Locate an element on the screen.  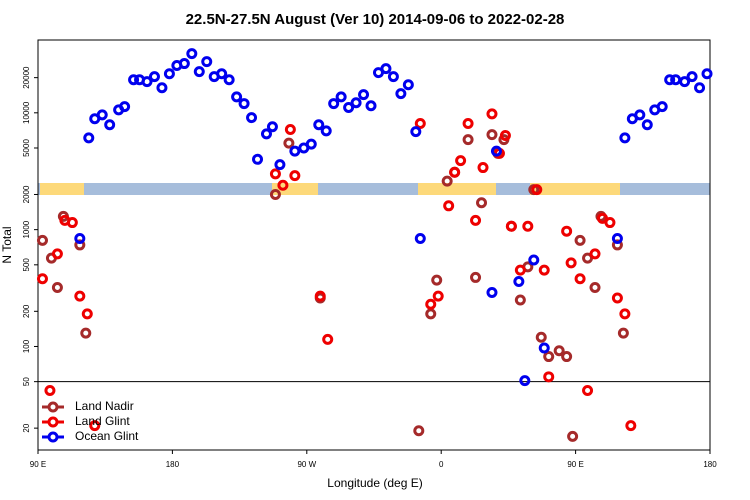
legend-label: Land Nadir is located at coordinates (104, 406).